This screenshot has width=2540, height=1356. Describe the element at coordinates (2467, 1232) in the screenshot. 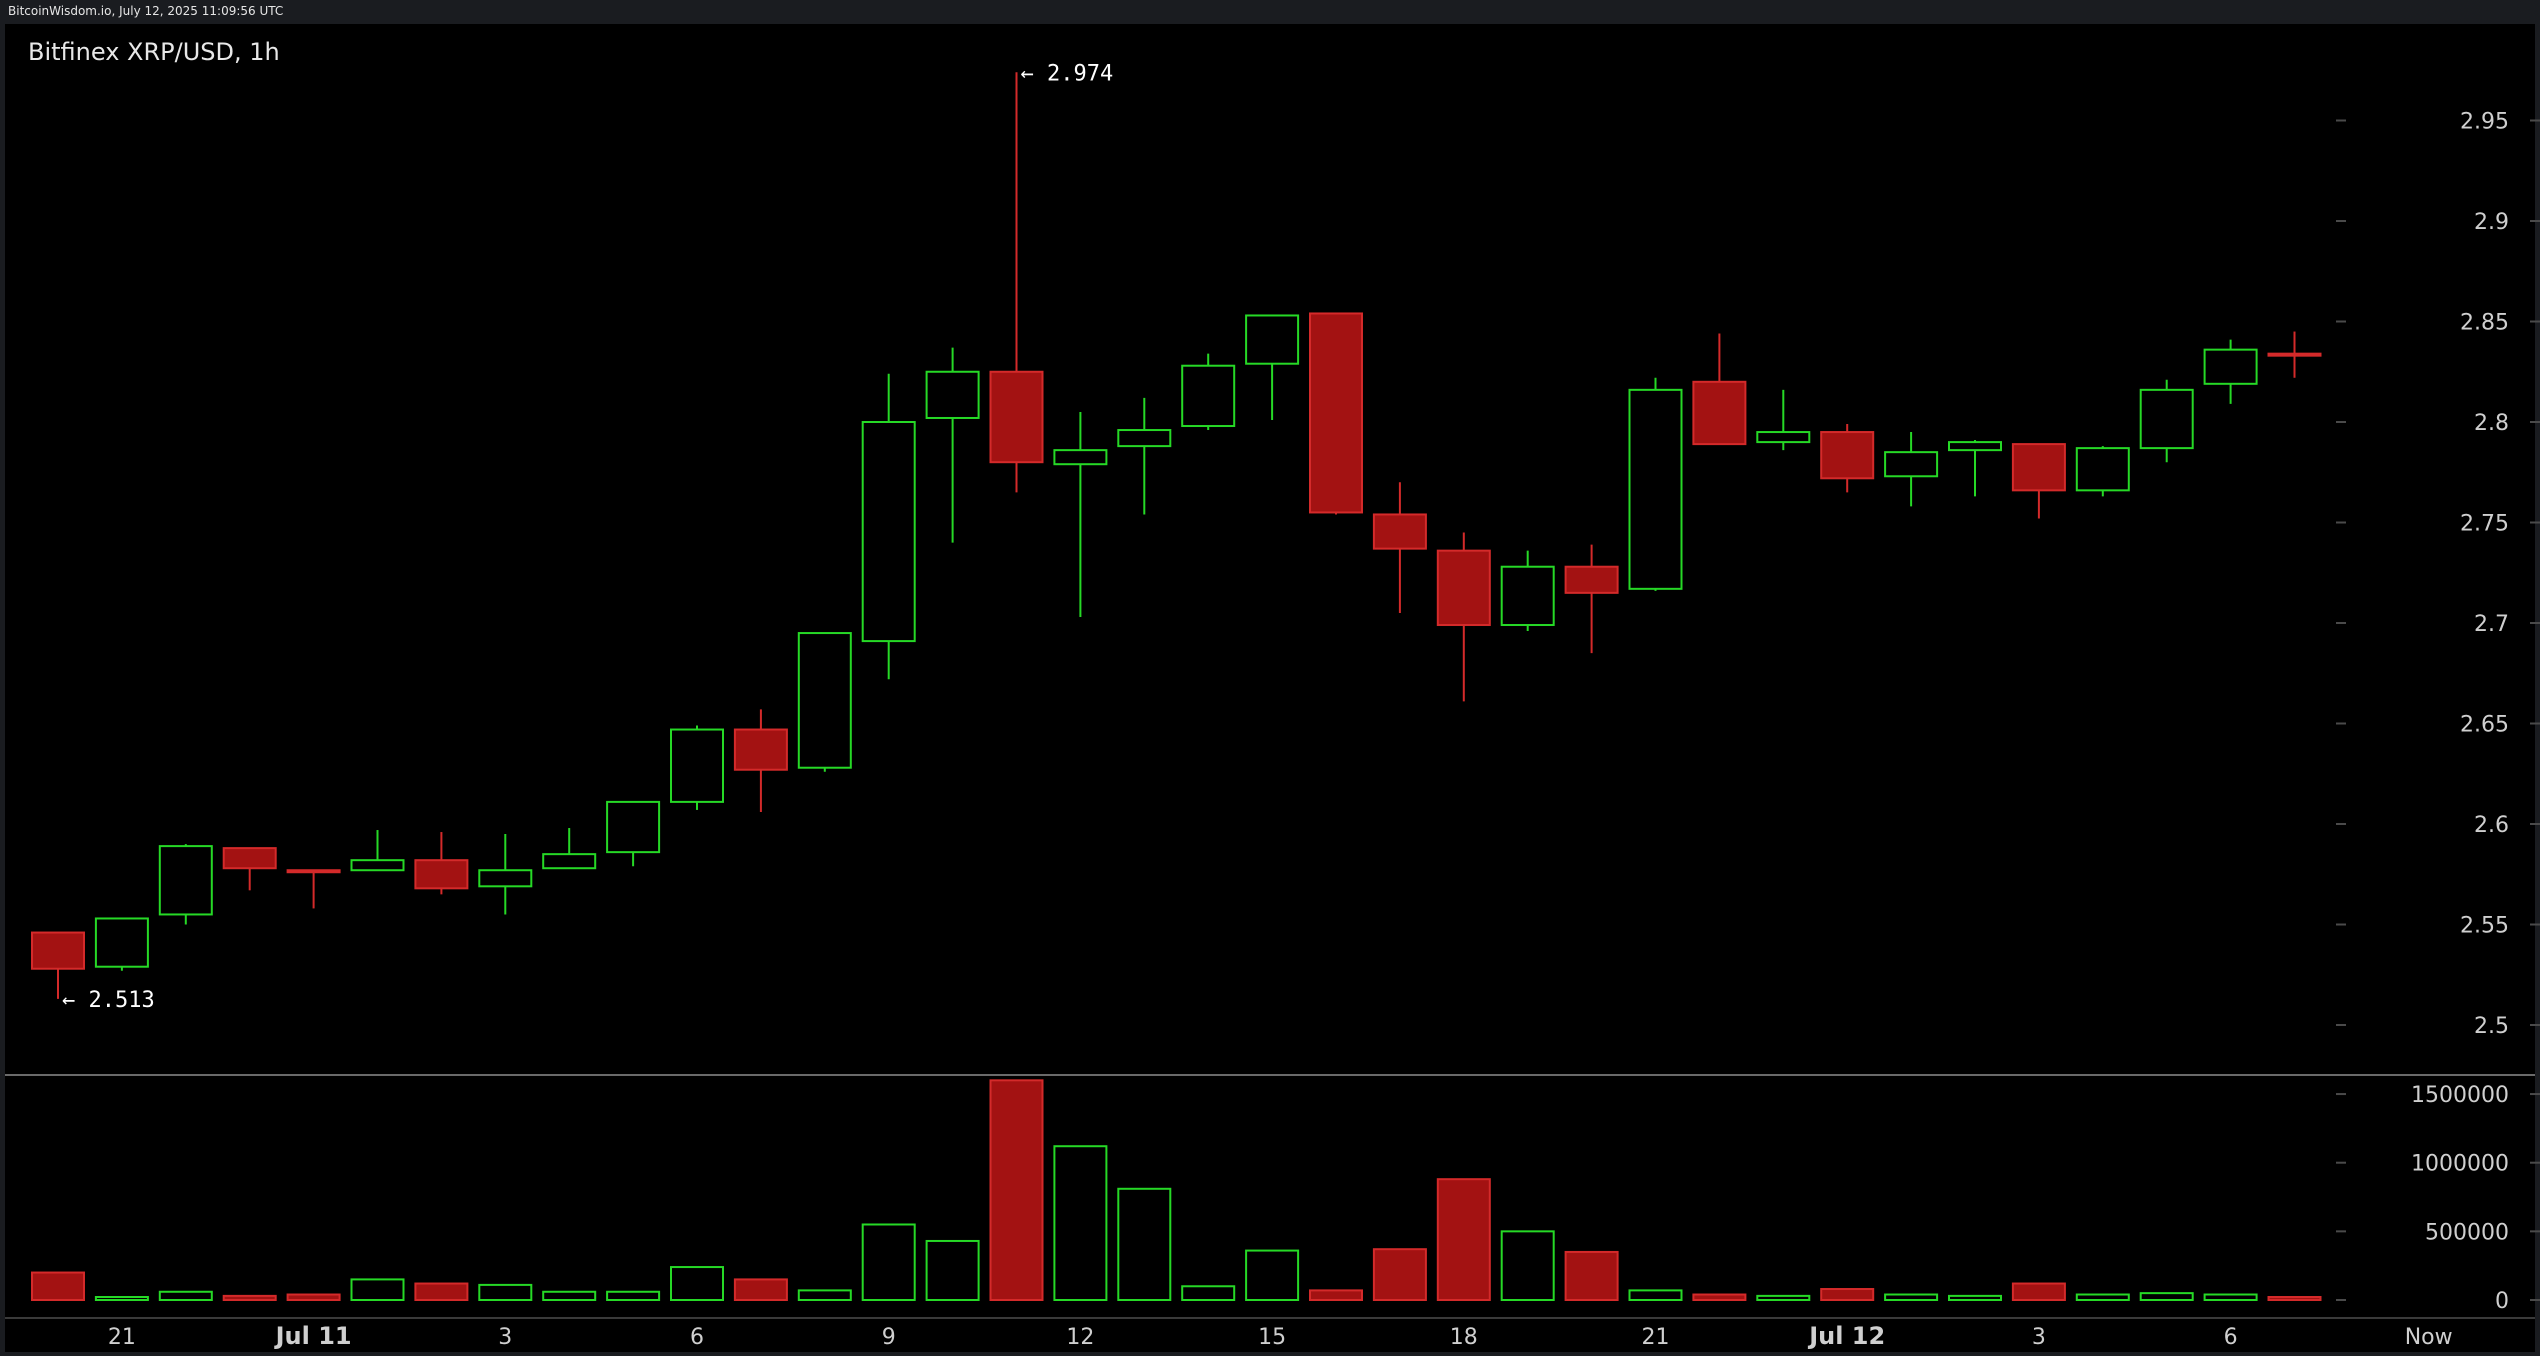

I see `volume-tick-label: 500000` at that location.